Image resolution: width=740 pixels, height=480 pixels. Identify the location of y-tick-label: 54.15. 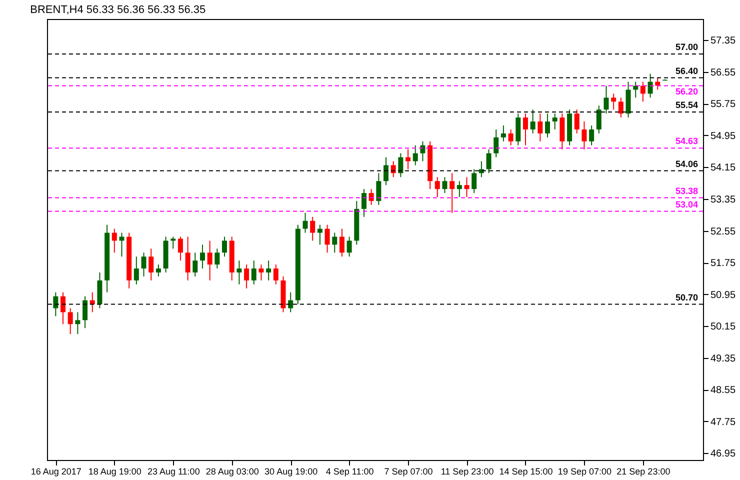
(723, 168).